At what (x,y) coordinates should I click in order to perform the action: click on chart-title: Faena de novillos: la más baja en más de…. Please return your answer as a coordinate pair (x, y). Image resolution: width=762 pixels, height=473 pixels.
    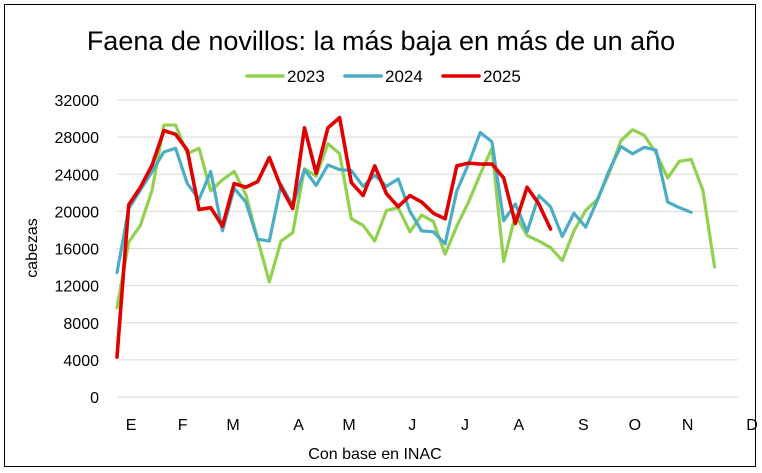
    Looking at the image, I should click on (381, 41).